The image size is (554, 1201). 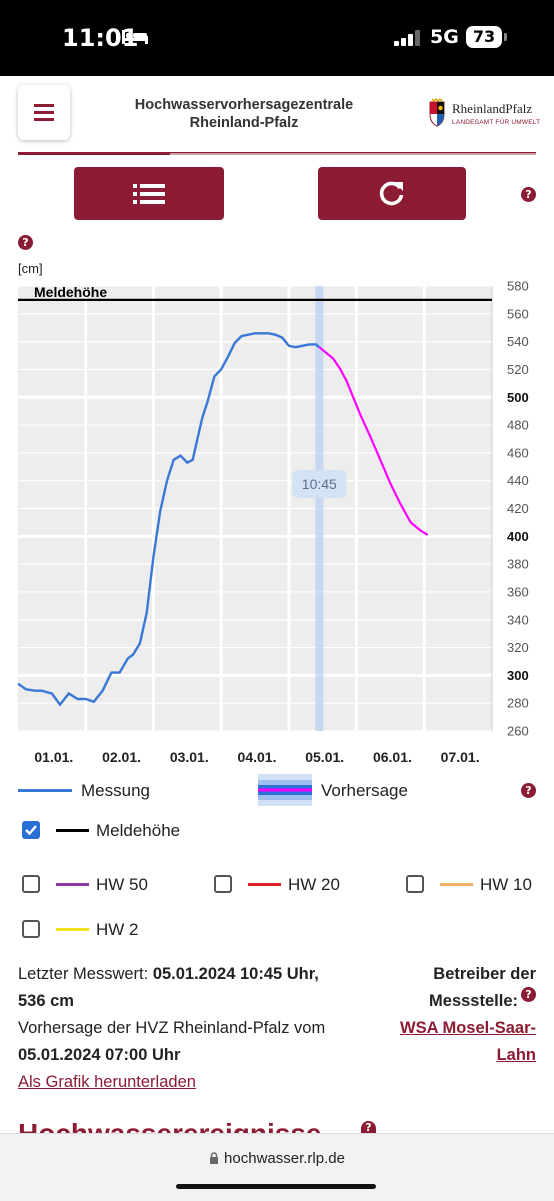 I want to click on meldehoehe-label: Meldehöhe, so click(x=70, y=292).